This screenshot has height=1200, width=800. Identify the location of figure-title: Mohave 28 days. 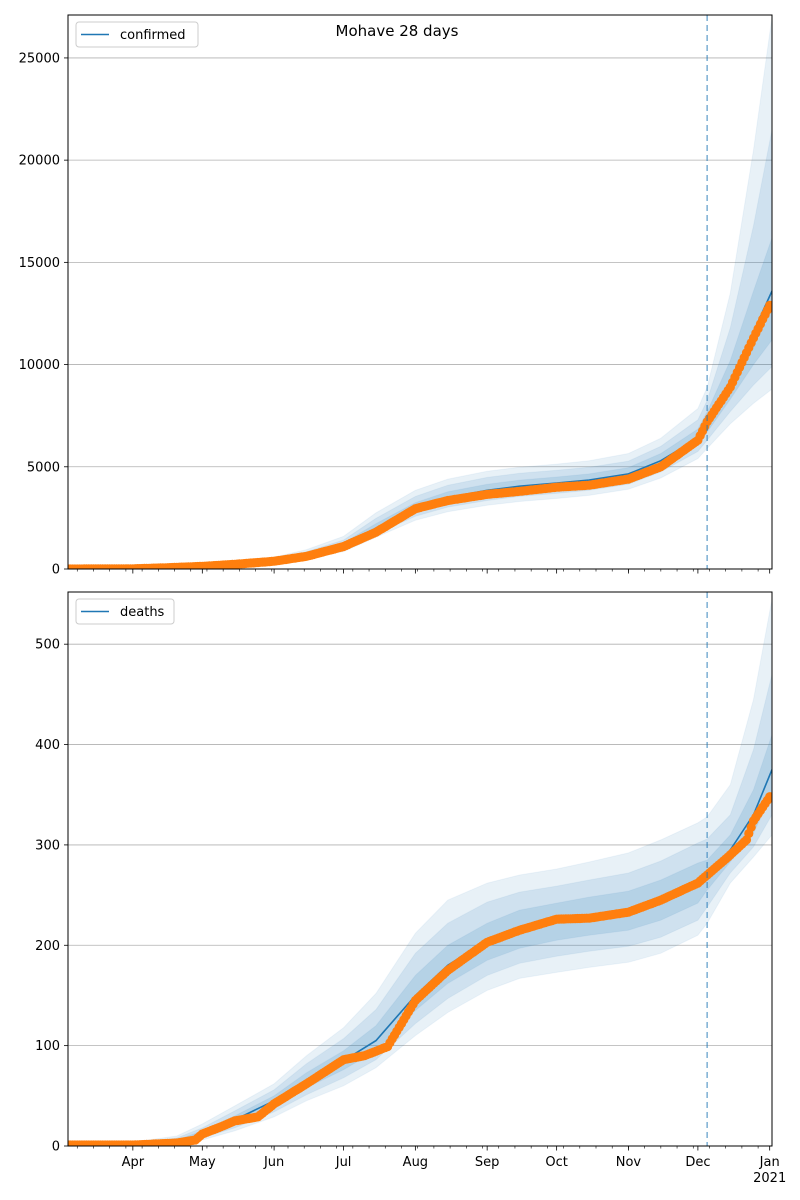
(397, 31).